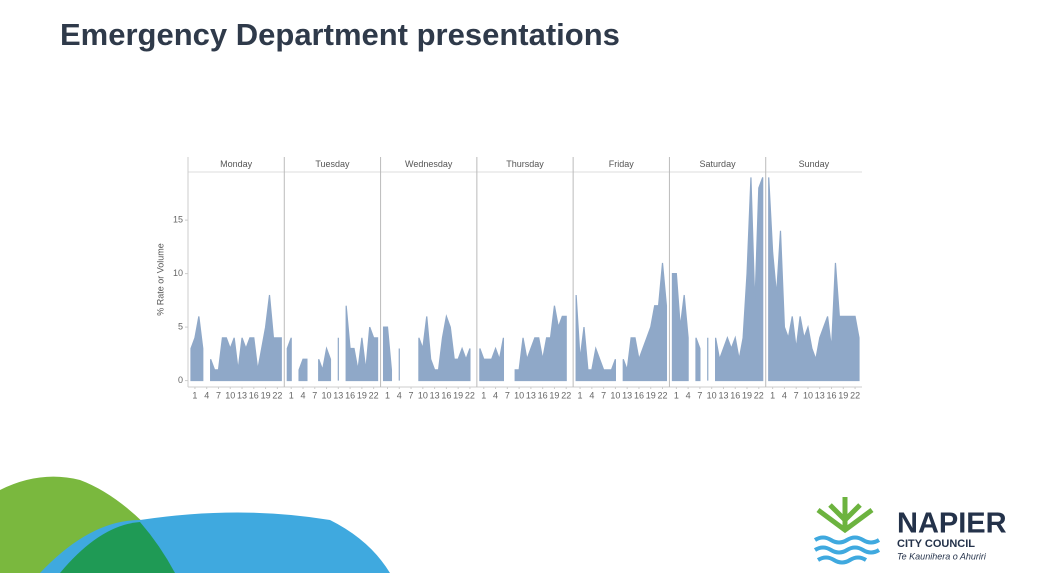 This screenshot has height=573, width=1042. What do you see at coordinates (622, 164) in the screenshot?
I see `panel-label: Friday` at bounding box center [622, 164].